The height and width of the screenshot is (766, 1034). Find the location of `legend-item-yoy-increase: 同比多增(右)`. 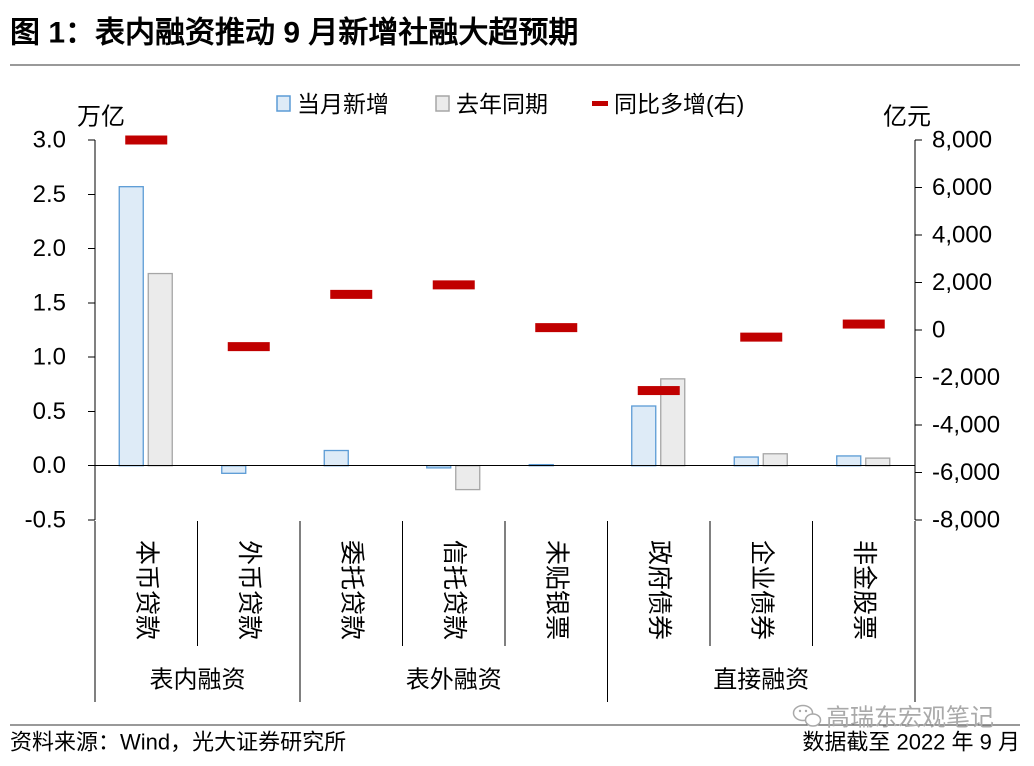

legend-item-yoy-increase: 同比多增(右) is located at coordinates (668, 104).